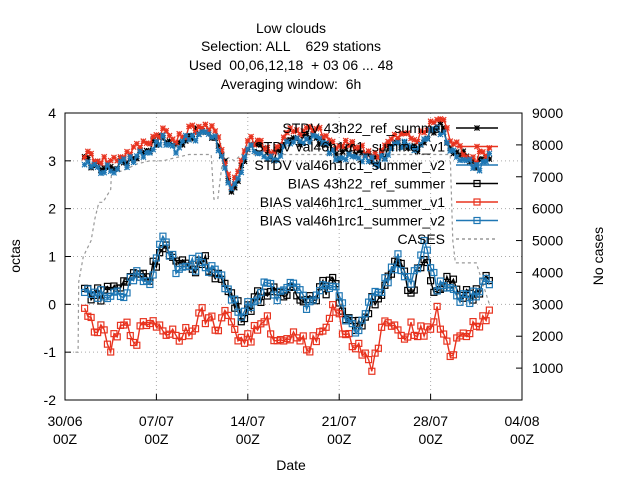 The width and height of the screenshot is (640, 480). What do you see at coordinates (547, 177) in the screenshot?
I see `y2-tick-label: 7000` at bounding box center [547, 177].